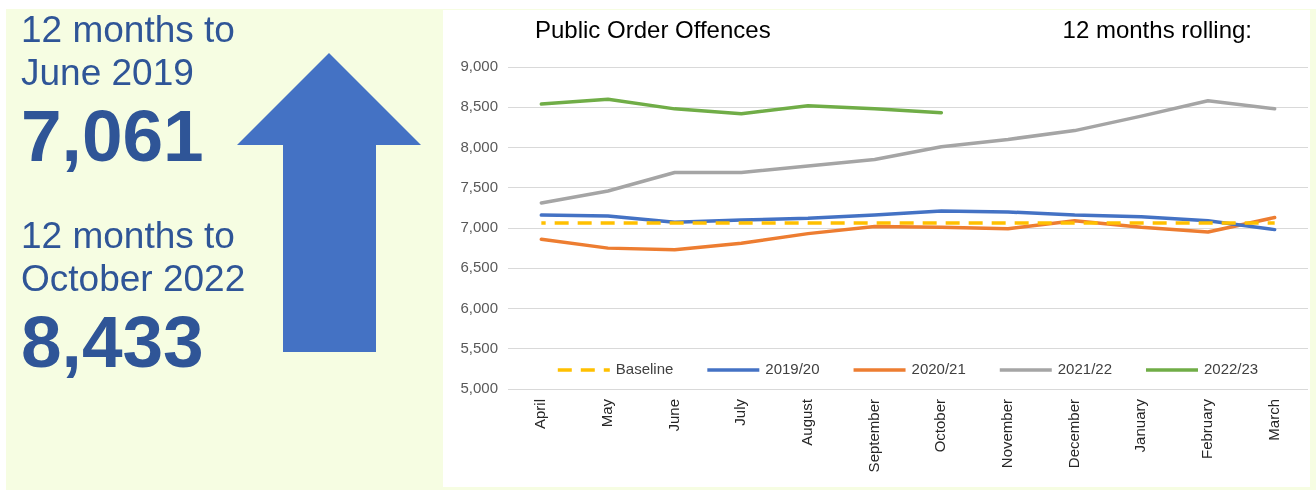  What do you see at coordinates (873, 436) in the screenshot?
I see `x-tick-label: September` at bounding box center [873, 436].